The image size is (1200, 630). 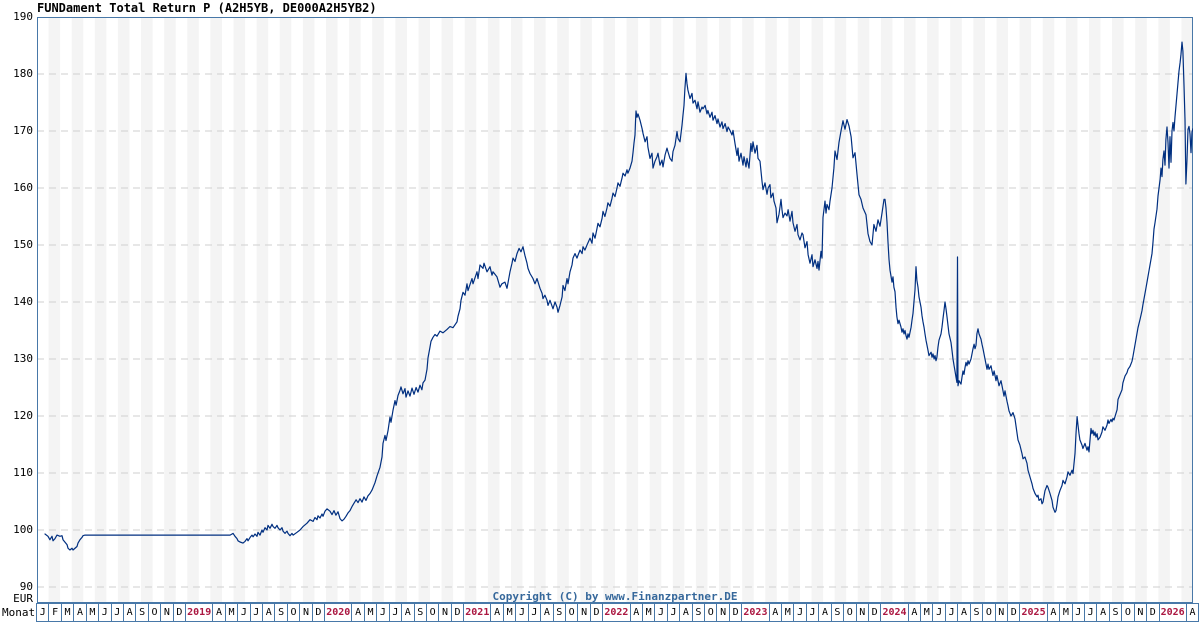 I want to click on copyright-notice: Copyright (C) by www.Finanzpartner.DE, so click(x=615, y=596).